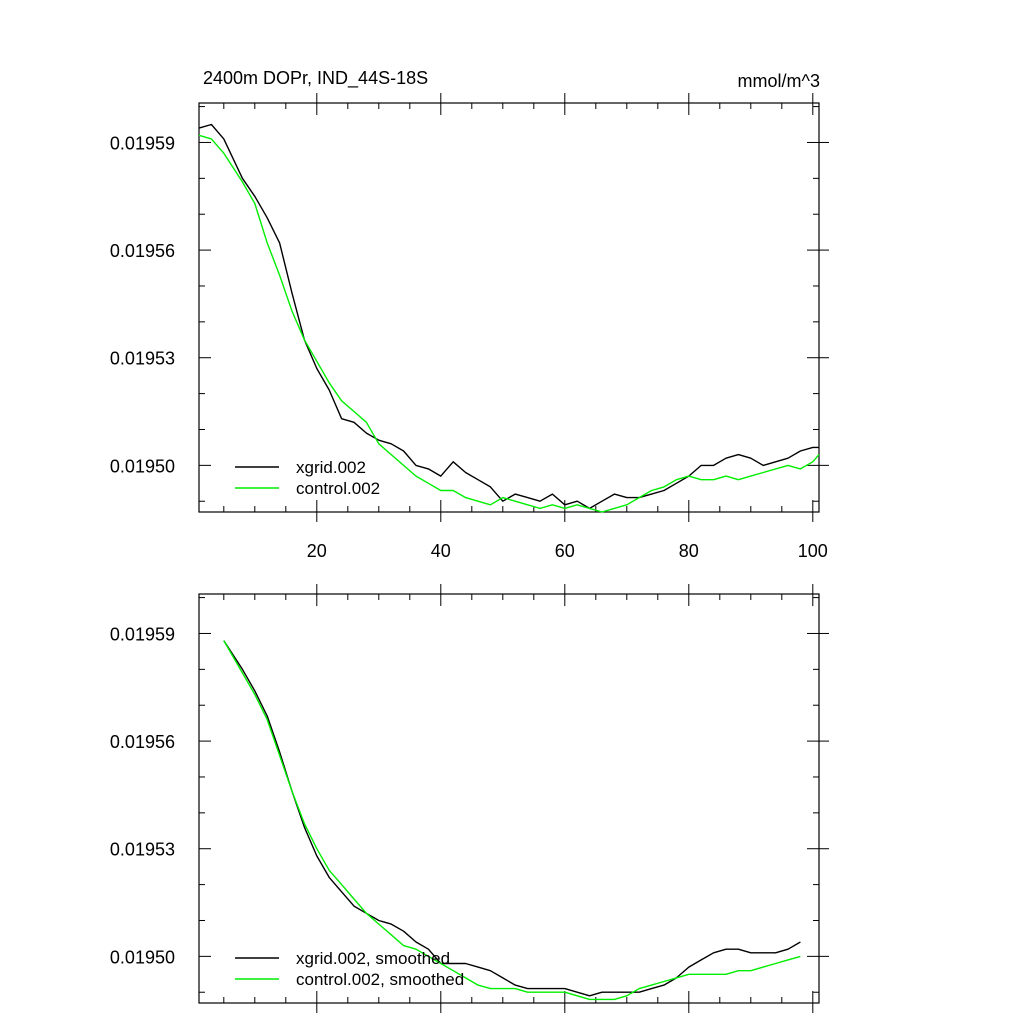 The image size is (1024, 1024). What do you see at coordinates (380, 979) in the screenshot?
I see `legend-label: control.002, smoothed` at bounding box center [380, 979].